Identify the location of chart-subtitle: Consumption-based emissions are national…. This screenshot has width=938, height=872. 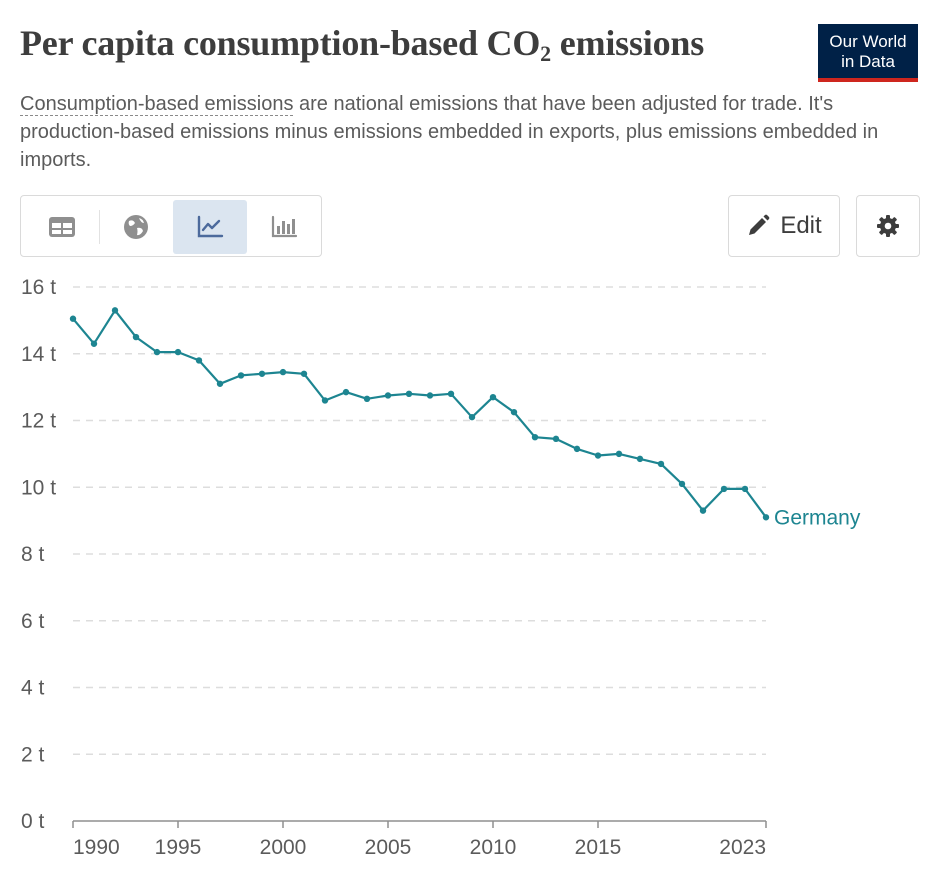
(449, 132).